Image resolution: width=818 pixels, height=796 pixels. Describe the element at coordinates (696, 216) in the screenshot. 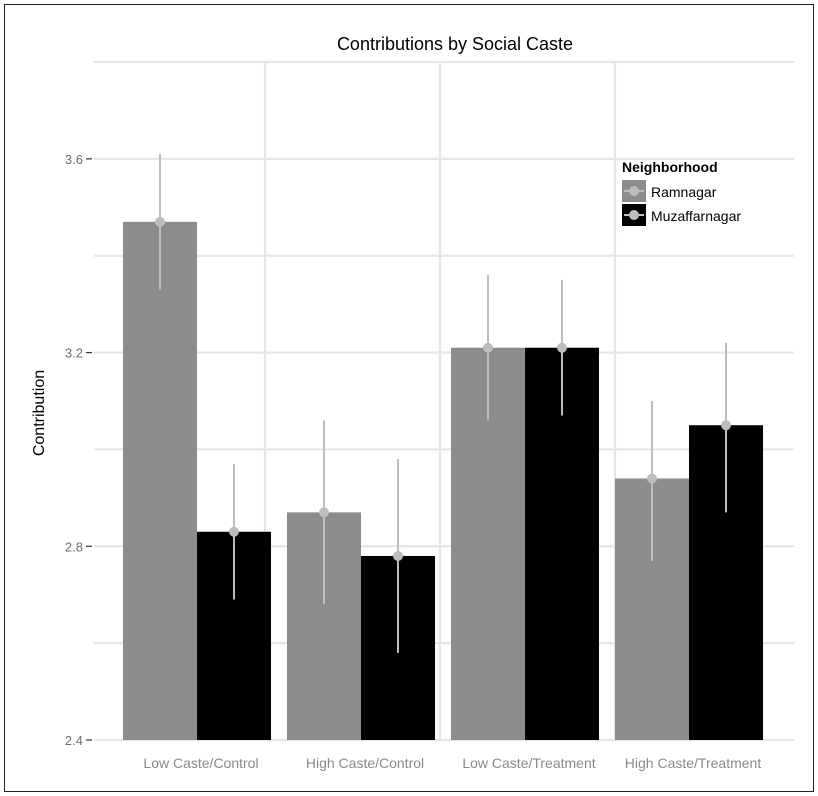

I see `legend-label: Muzaffarnagar` at that location.